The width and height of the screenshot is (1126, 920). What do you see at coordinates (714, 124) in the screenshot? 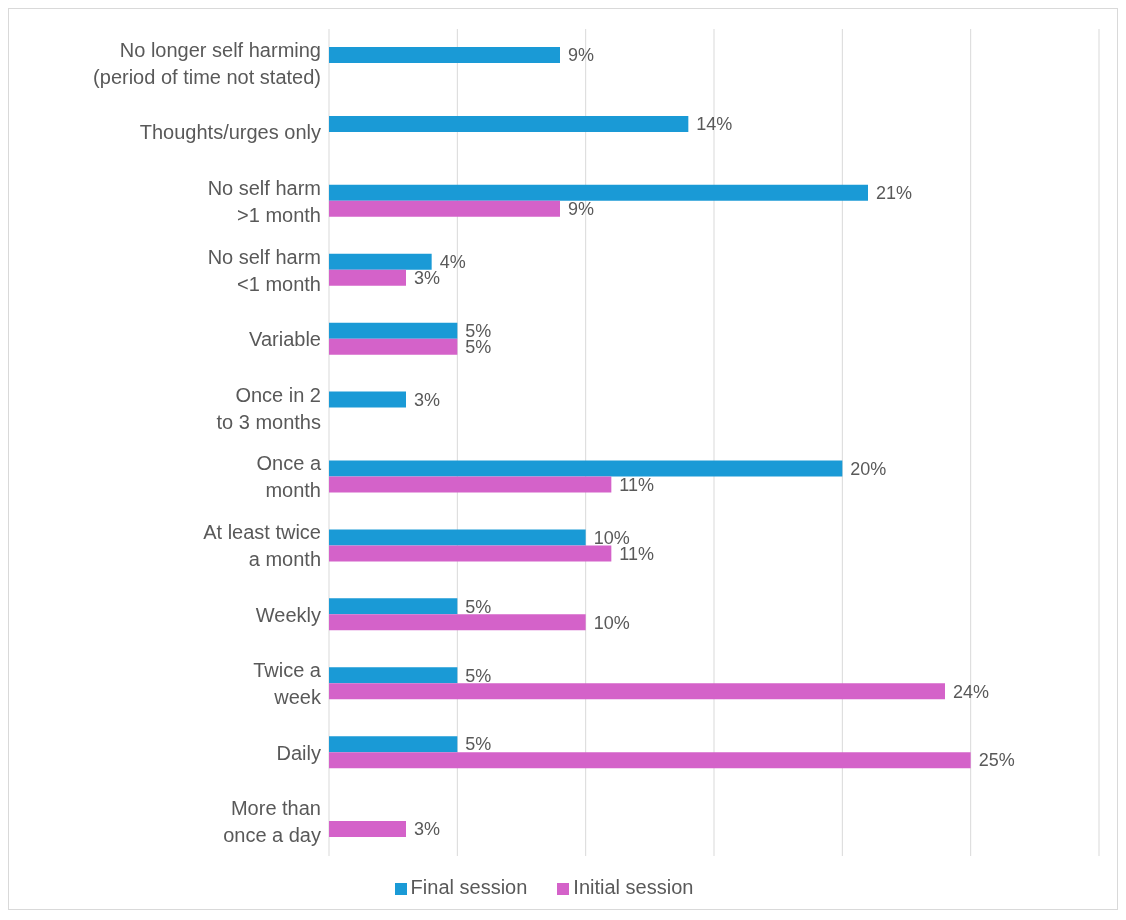
I see `data-label: 14%` at bounding box center [714, 124].